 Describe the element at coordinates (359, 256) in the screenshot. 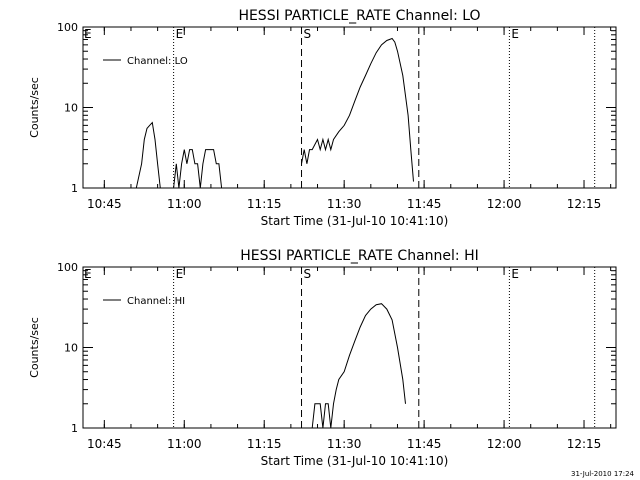

I see `chart-title: HESSI PARTICLE_RATE Channel: HI` at that location.